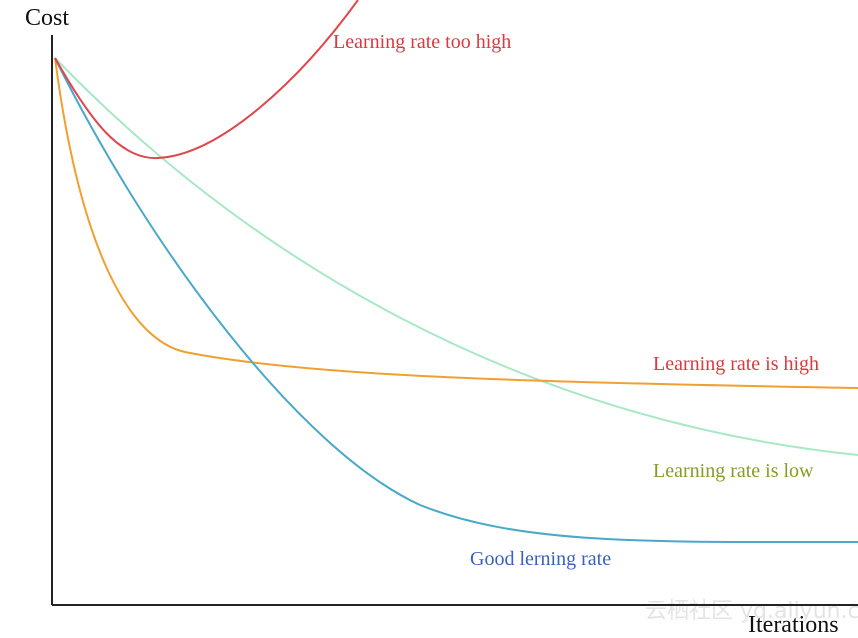 The image size is (858, 638). Describe the element at coordinates (733, 471) in the screenshot. I see `curve-label: Learning rate is low` at that location.